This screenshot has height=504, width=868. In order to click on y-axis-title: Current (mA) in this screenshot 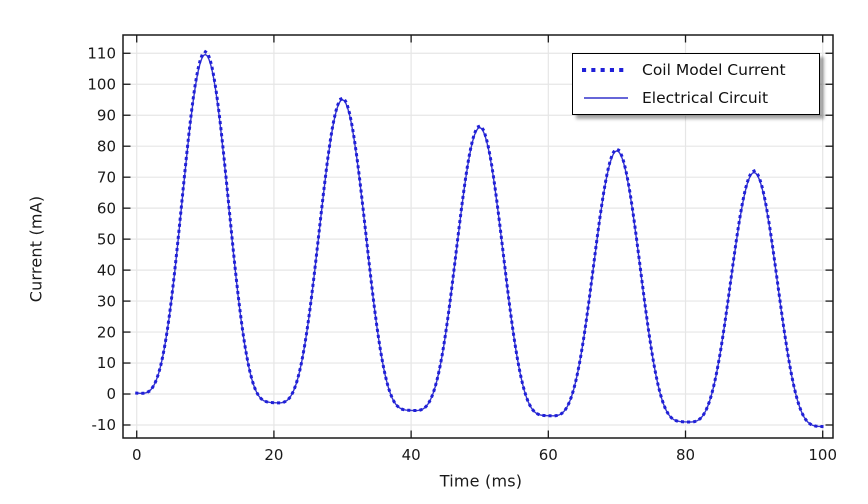, I will do `click(36, 249)`.